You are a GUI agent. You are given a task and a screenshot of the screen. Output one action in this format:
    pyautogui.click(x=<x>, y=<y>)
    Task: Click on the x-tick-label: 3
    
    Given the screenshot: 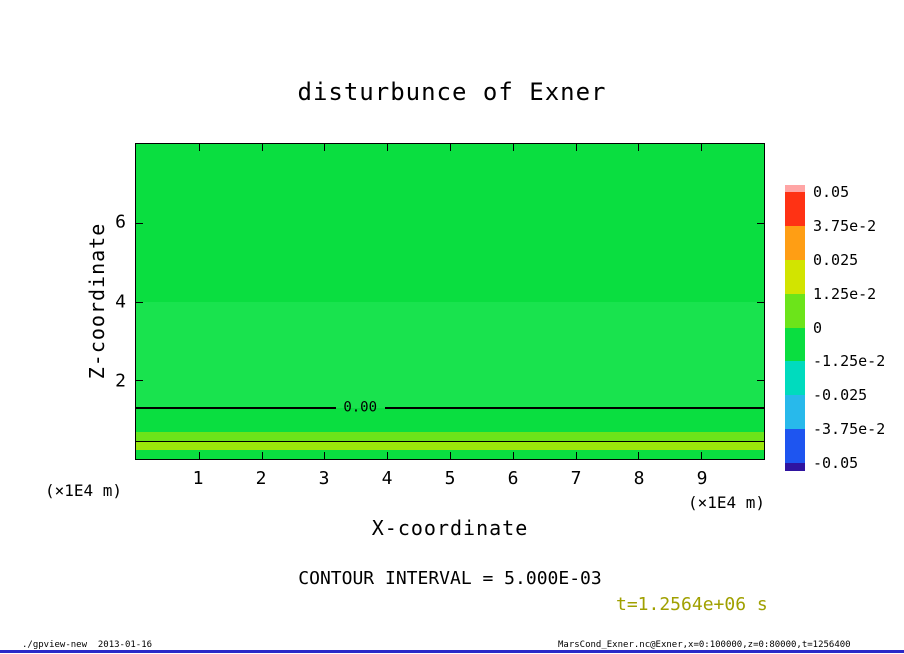 What is the action you would take?
    pyautogui.click(x=324, y=478)
    